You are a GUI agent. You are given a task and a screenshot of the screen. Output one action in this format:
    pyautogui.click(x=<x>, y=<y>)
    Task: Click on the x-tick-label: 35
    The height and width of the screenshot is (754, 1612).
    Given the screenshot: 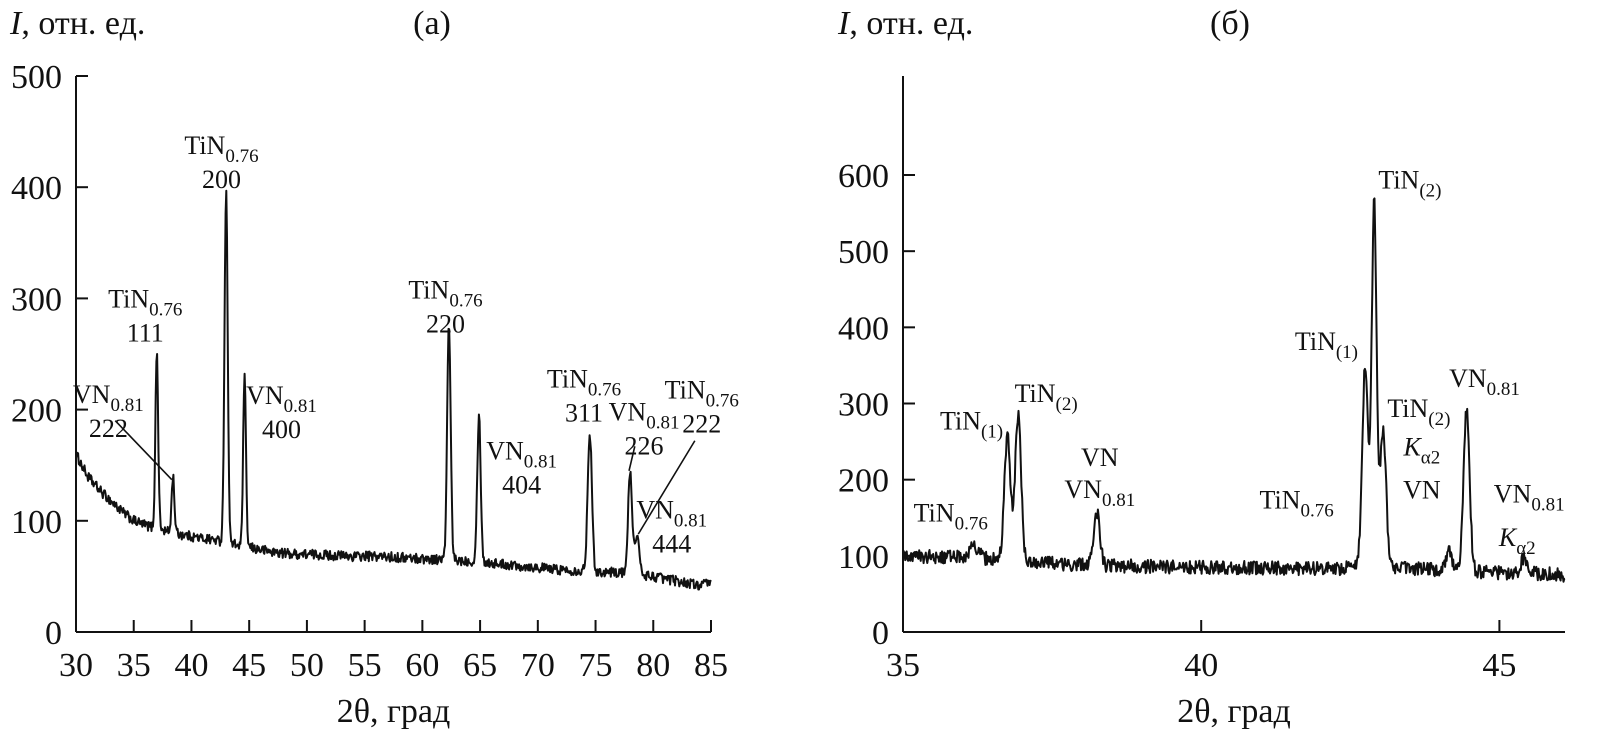 What is the action you would take?
    pyautogui.click(x=134, y=665)
    